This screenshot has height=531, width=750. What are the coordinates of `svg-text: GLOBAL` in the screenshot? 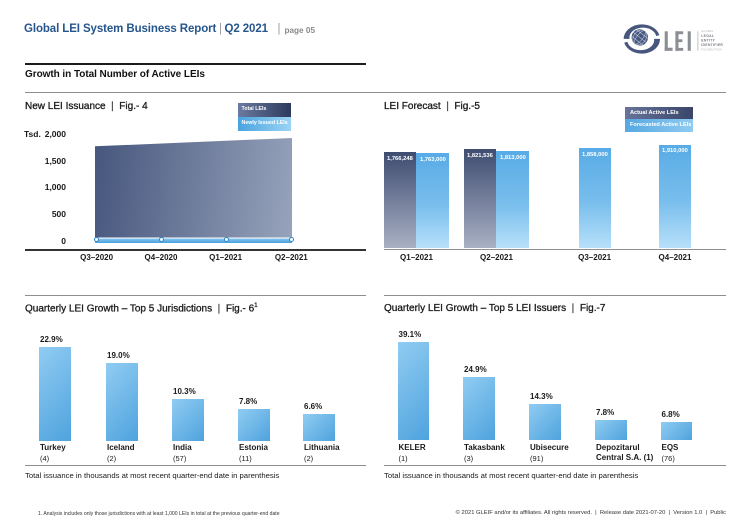 It's located at (707, 31).